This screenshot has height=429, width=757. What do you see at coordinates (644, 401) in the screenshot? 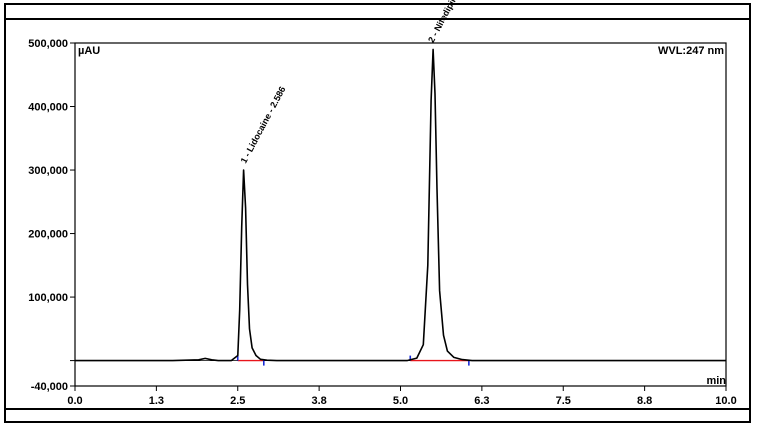
I see `x-tick-label: 8.8` at bounding box center [644, 401].